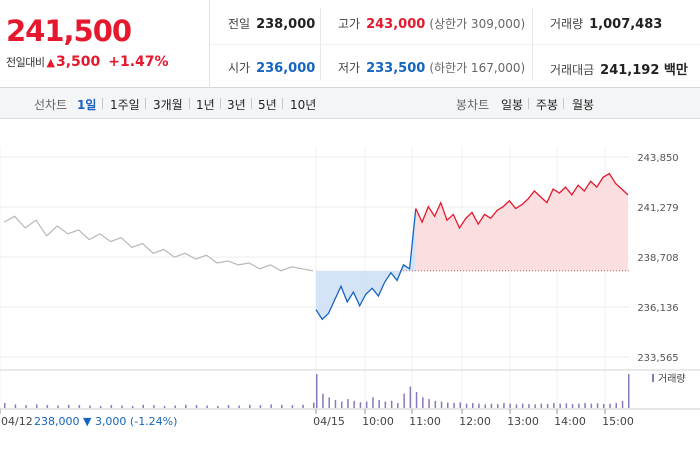  What do you see at coordinates (303, 105) in the screenshot?
I see `tab-10year: 10년` at bounding box center [303, 105].